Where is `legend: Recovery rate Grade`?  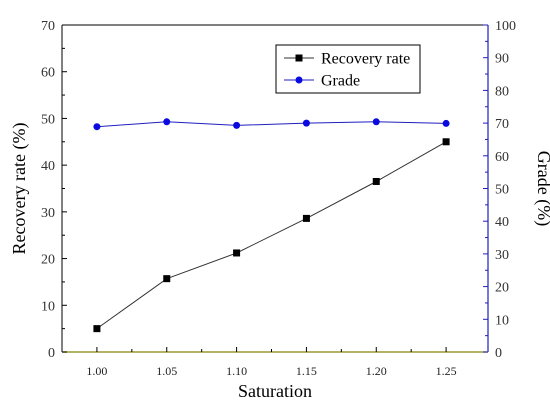
legend: Recovery rate Grade is located at coordinates (348, 69).